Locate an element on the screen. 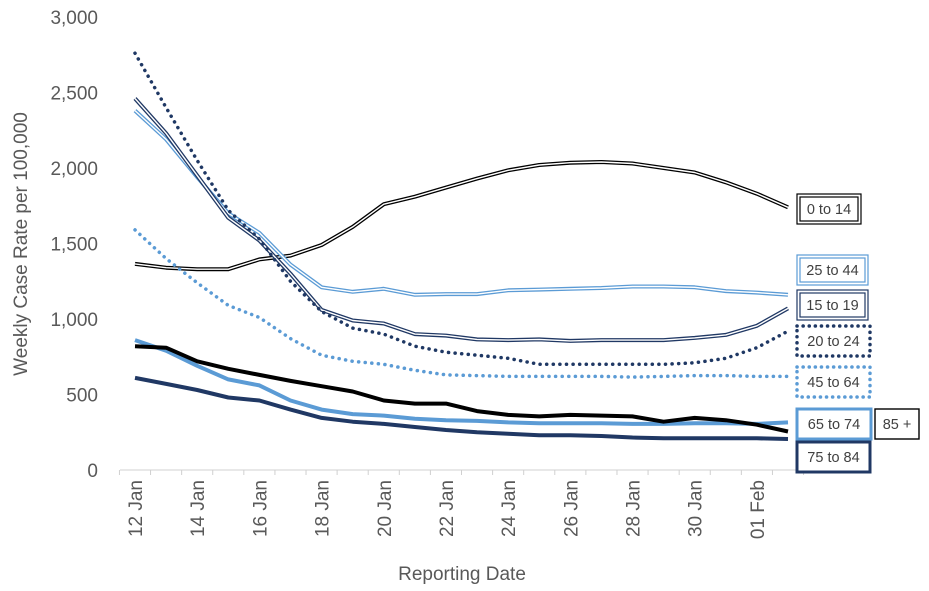 The image size is (929, 591). label-25-to-44-text: 25 to 44 is located at coordinates (832, 271).